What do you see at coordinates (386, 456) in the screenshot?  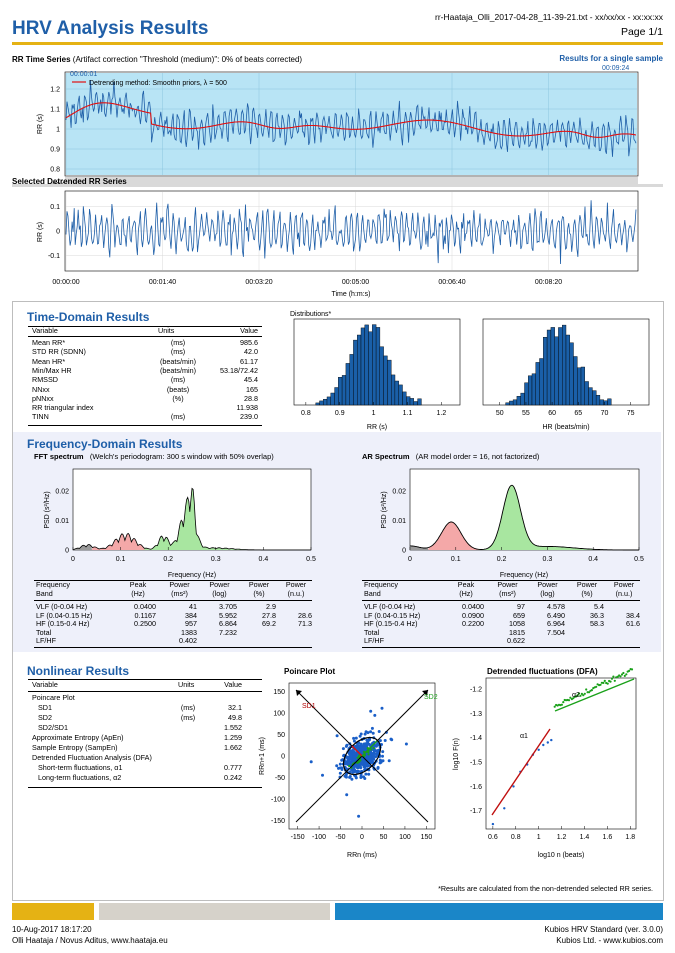 I see `ar-title: AR Spectrum` at bounding box center [386, 456].